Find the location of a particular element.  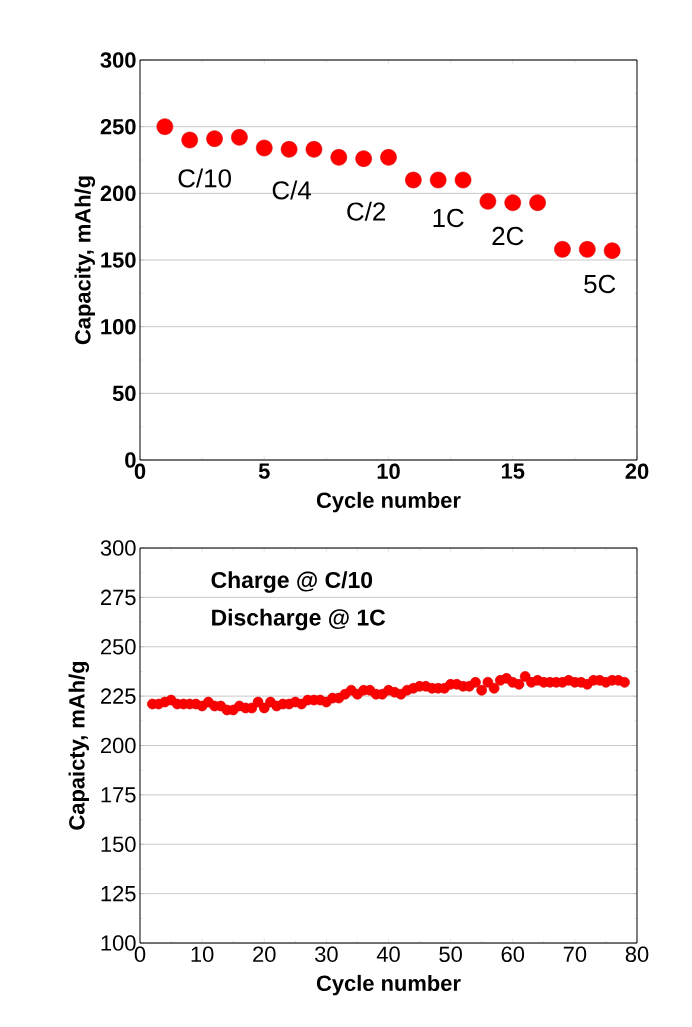

x-tick-label: 80 is located at coordinates (637, 954).